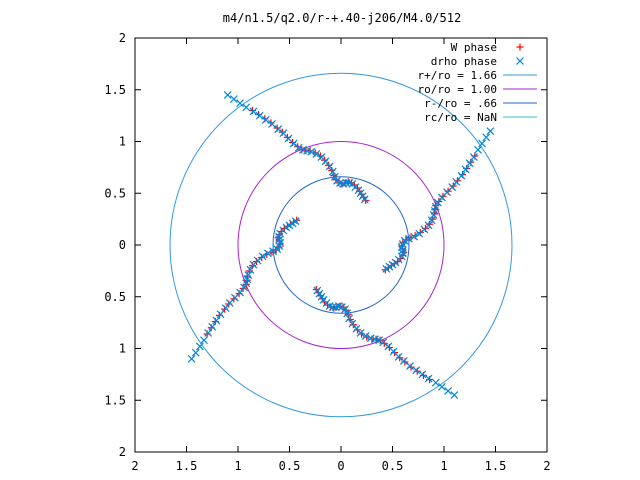  I want to click on legend-marker, so click(520, 61).